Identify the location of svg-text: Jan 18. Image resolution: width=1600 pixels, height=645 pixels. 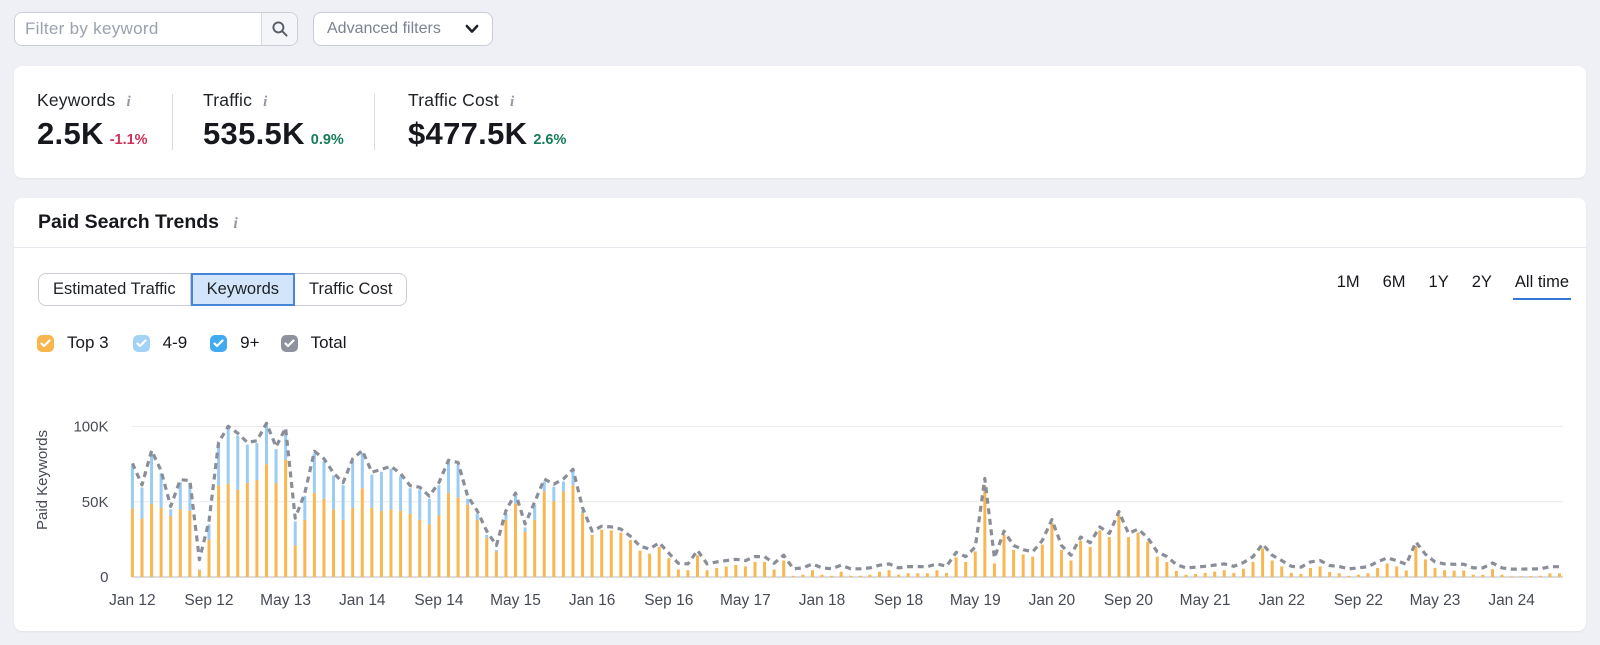
(822, 600).